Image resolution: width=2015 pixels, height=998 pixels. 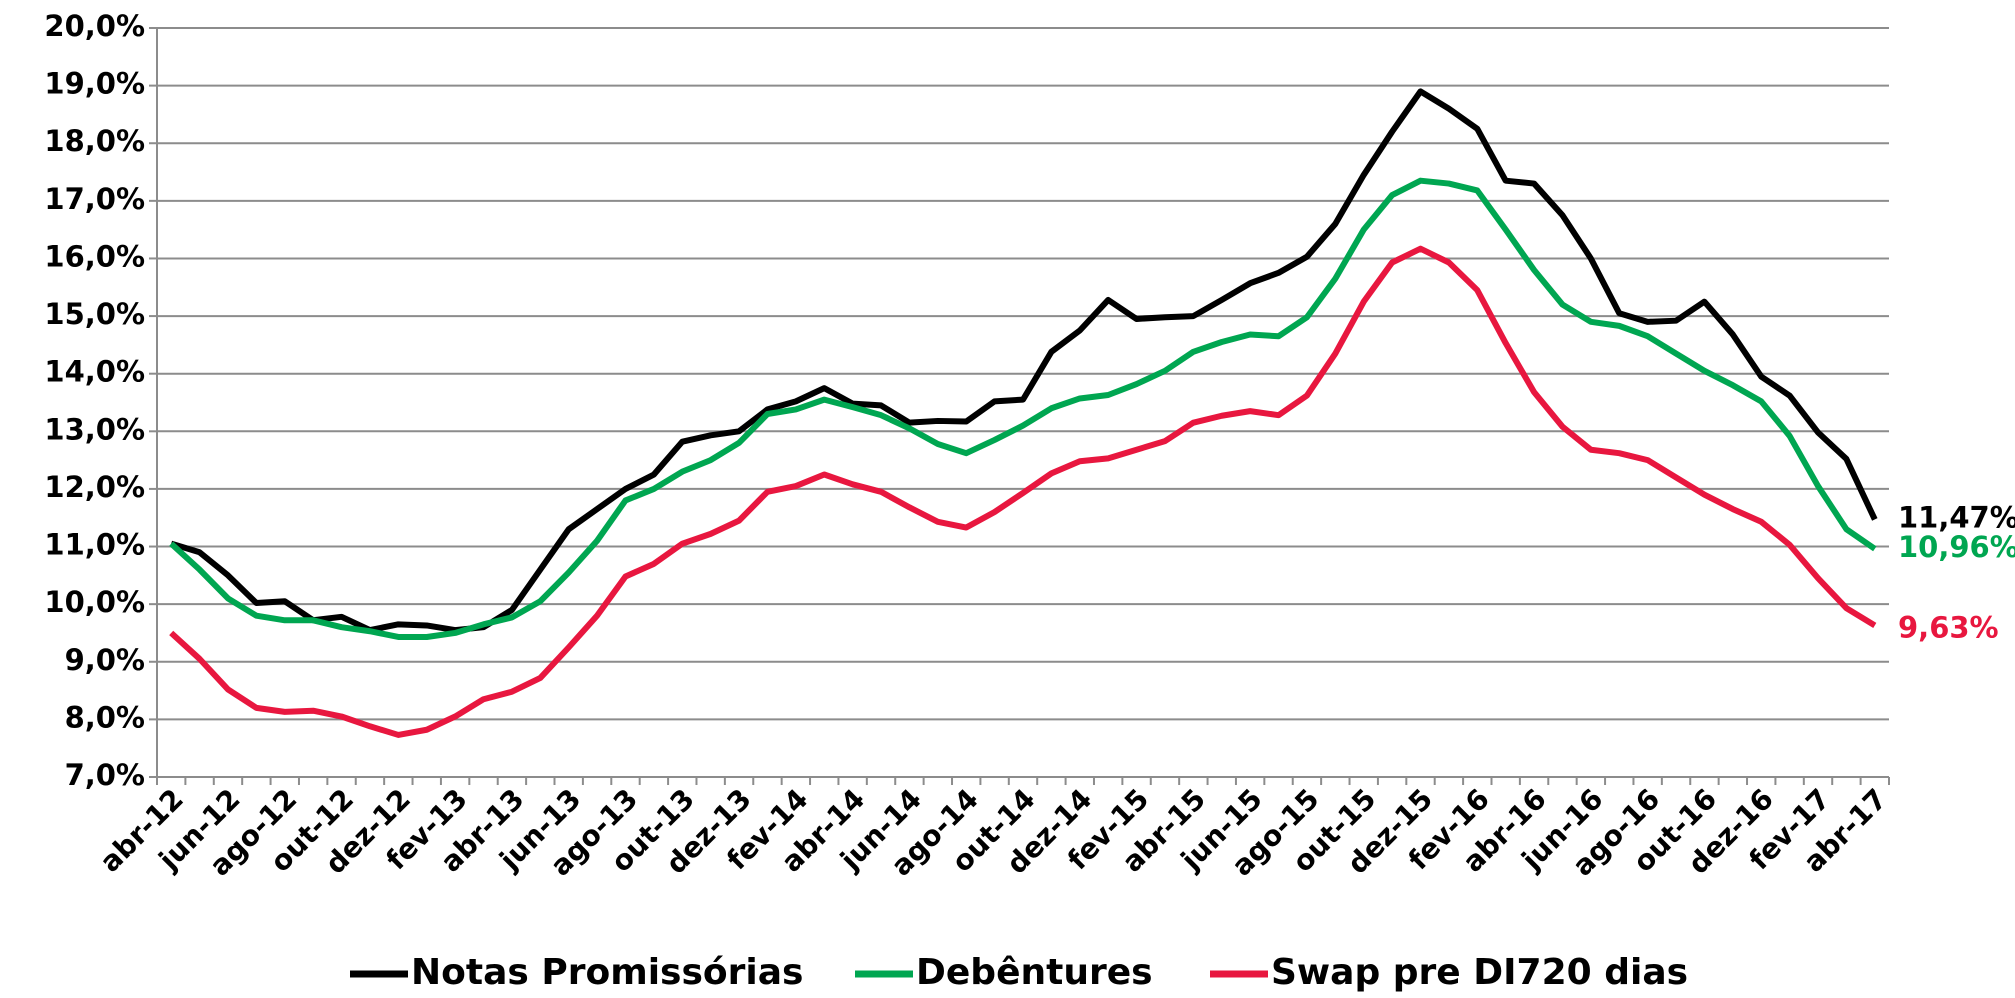 I want to click on y-tick-label: 14,0%, so click(x=94, y=372).